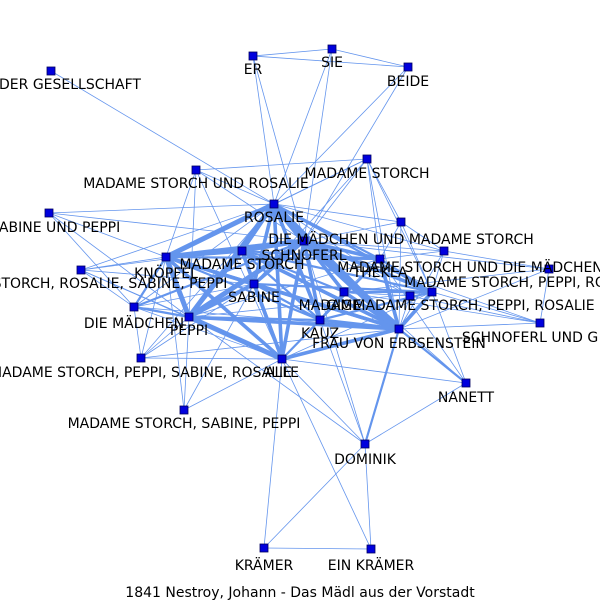 The image size is (600, 600). I want to click on edge-mspr-sug, so click(475, 309).